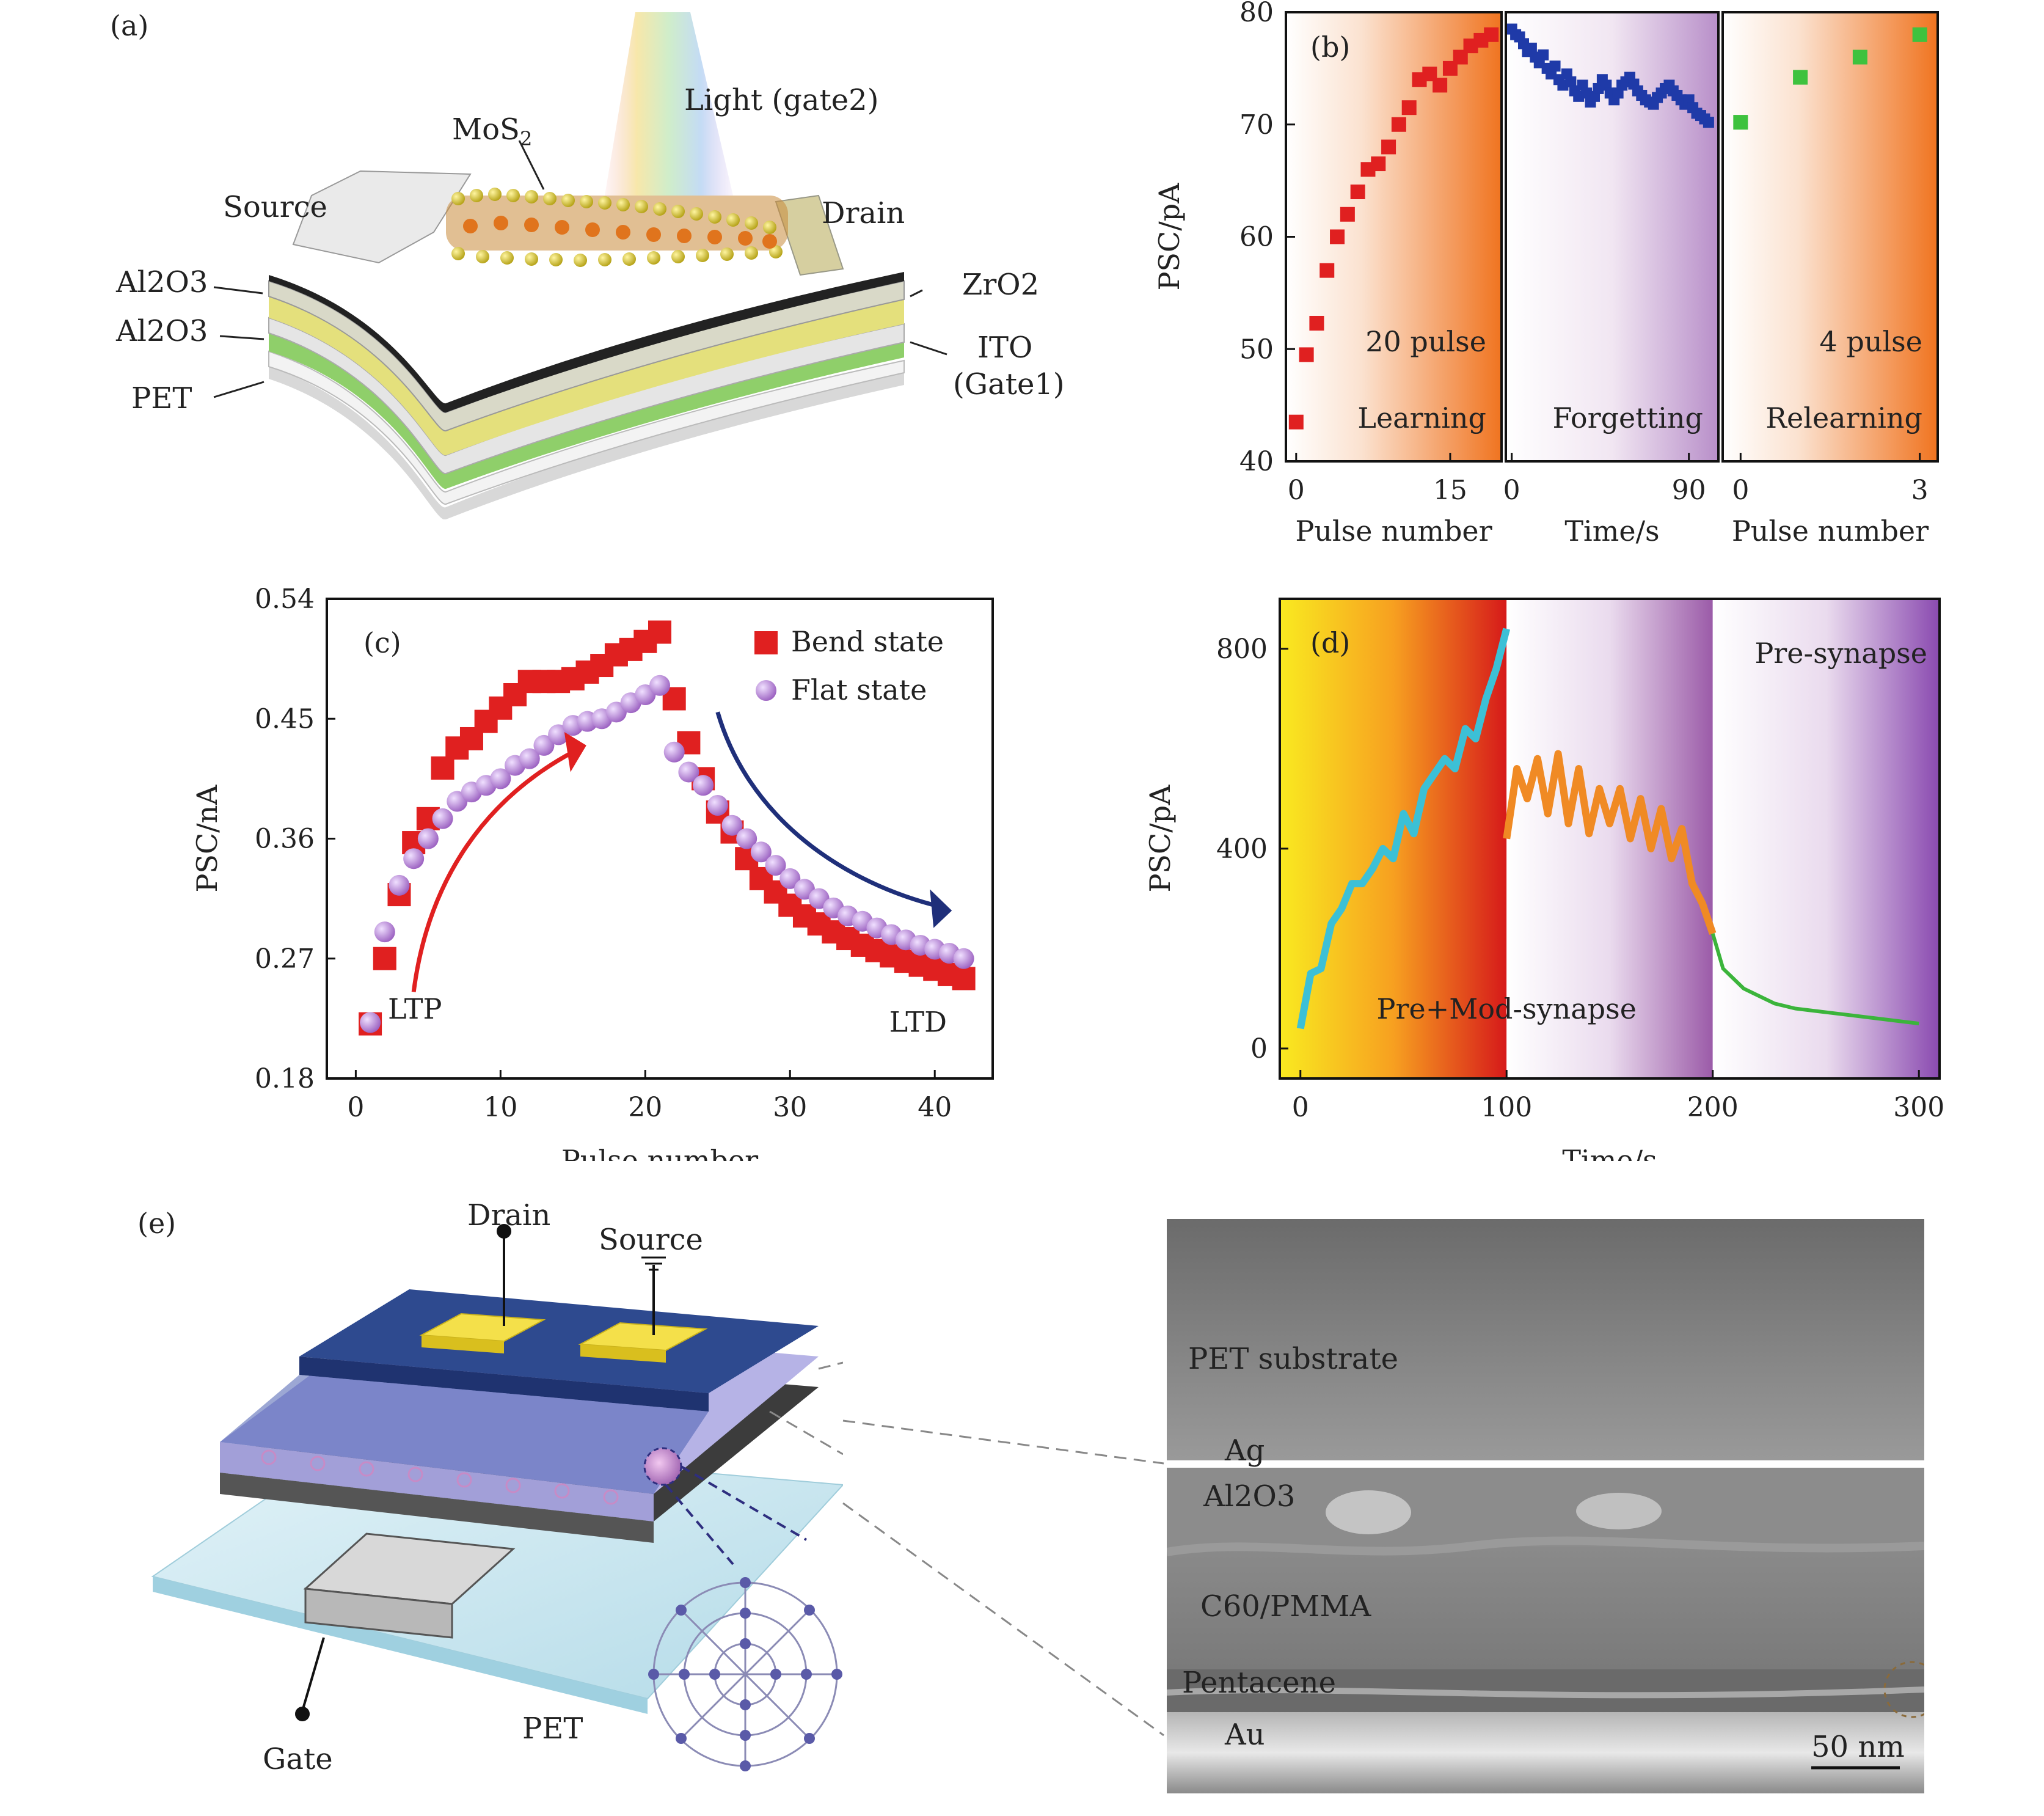 Image resolution: width=2044 pixels, height=1816 pixels. Describe the element at coordinates (162, 282) in the screenshot. I see `label-al2o3-top: Al2O3` at that location.